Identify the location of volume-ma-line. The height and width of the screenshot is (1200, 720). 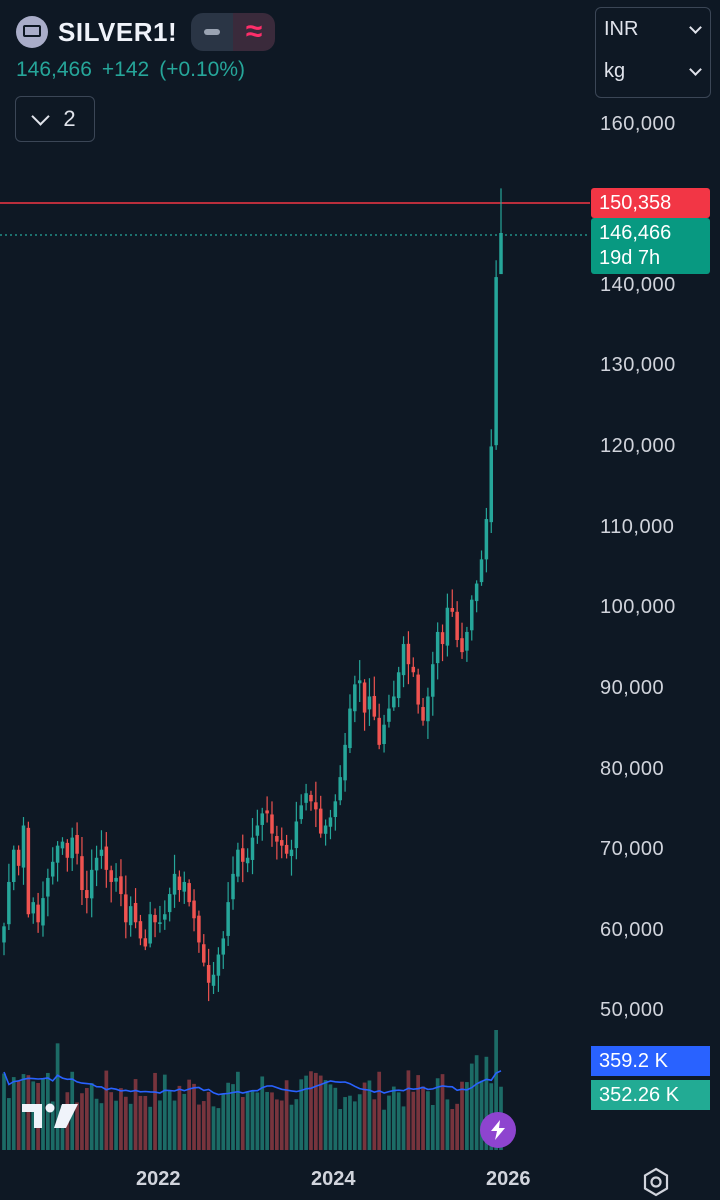
(252, 1083).